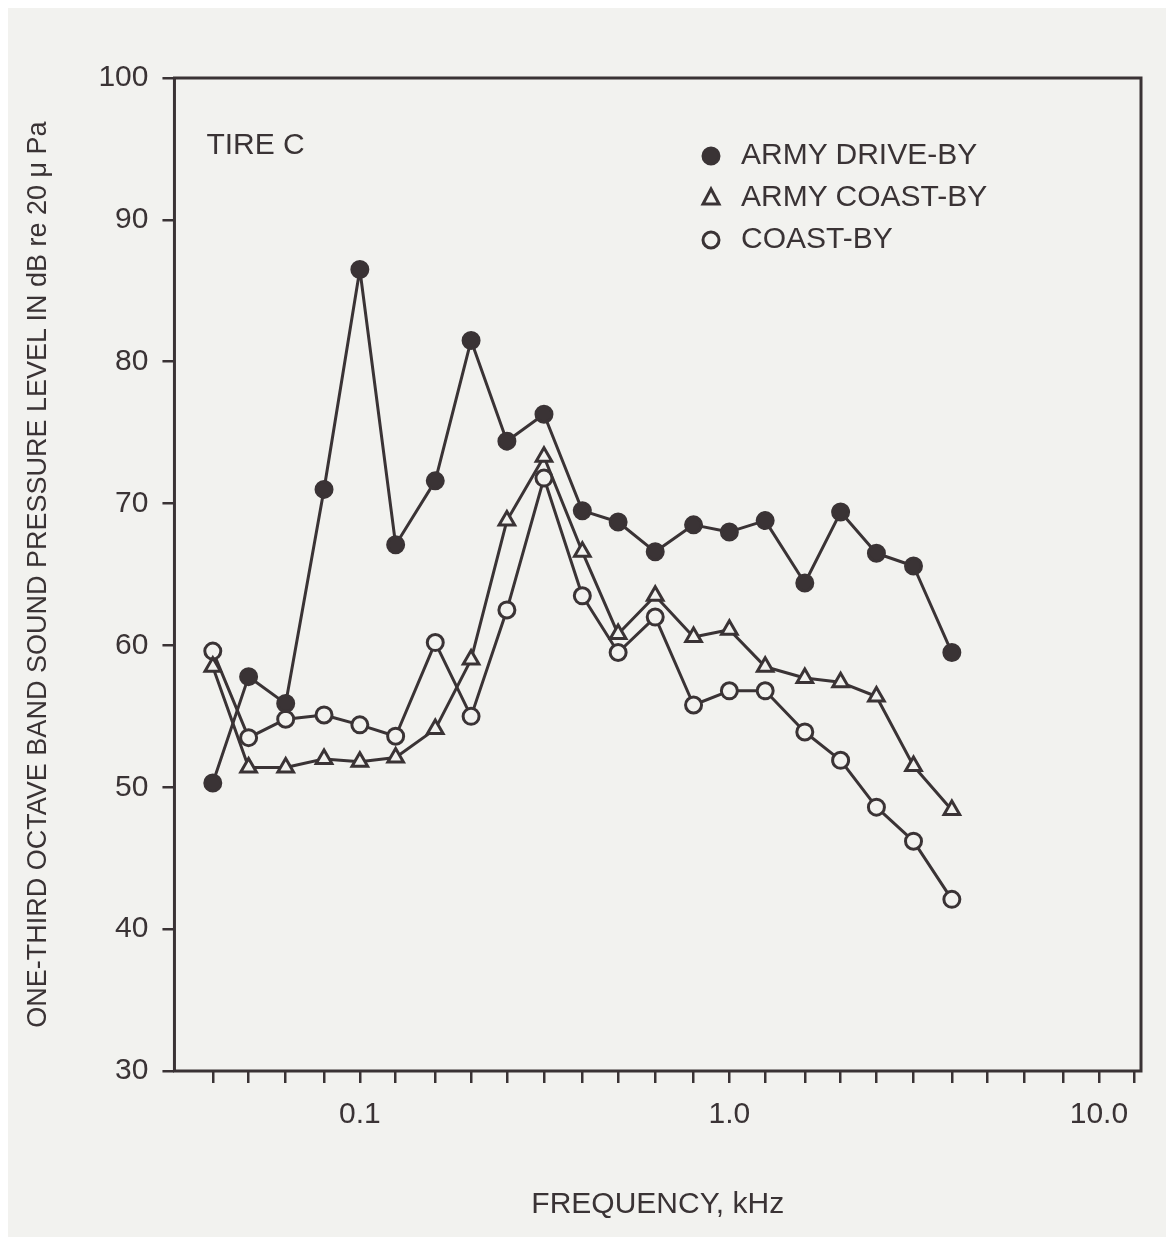 This screenshot has width=1174, height=1245. I want to click on x-tick-label: 10.0, so click(1099, 1113).